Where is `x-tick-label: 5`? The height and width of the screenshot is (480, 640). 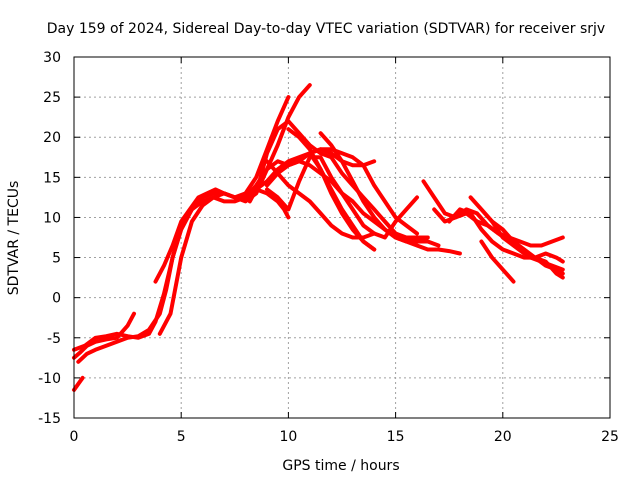 x-tick-label: 5 is located at coordinates (181, 437).